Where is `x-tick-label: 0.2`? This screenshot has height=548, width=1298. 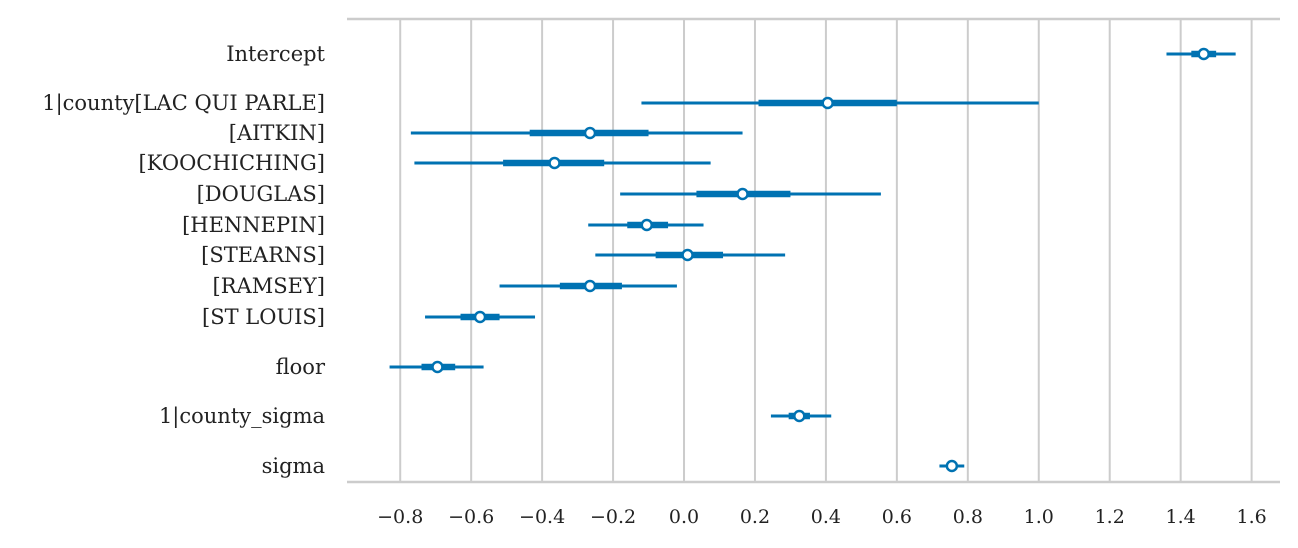
x-tick-label: 0.2 is located at coordinates (755, 517).